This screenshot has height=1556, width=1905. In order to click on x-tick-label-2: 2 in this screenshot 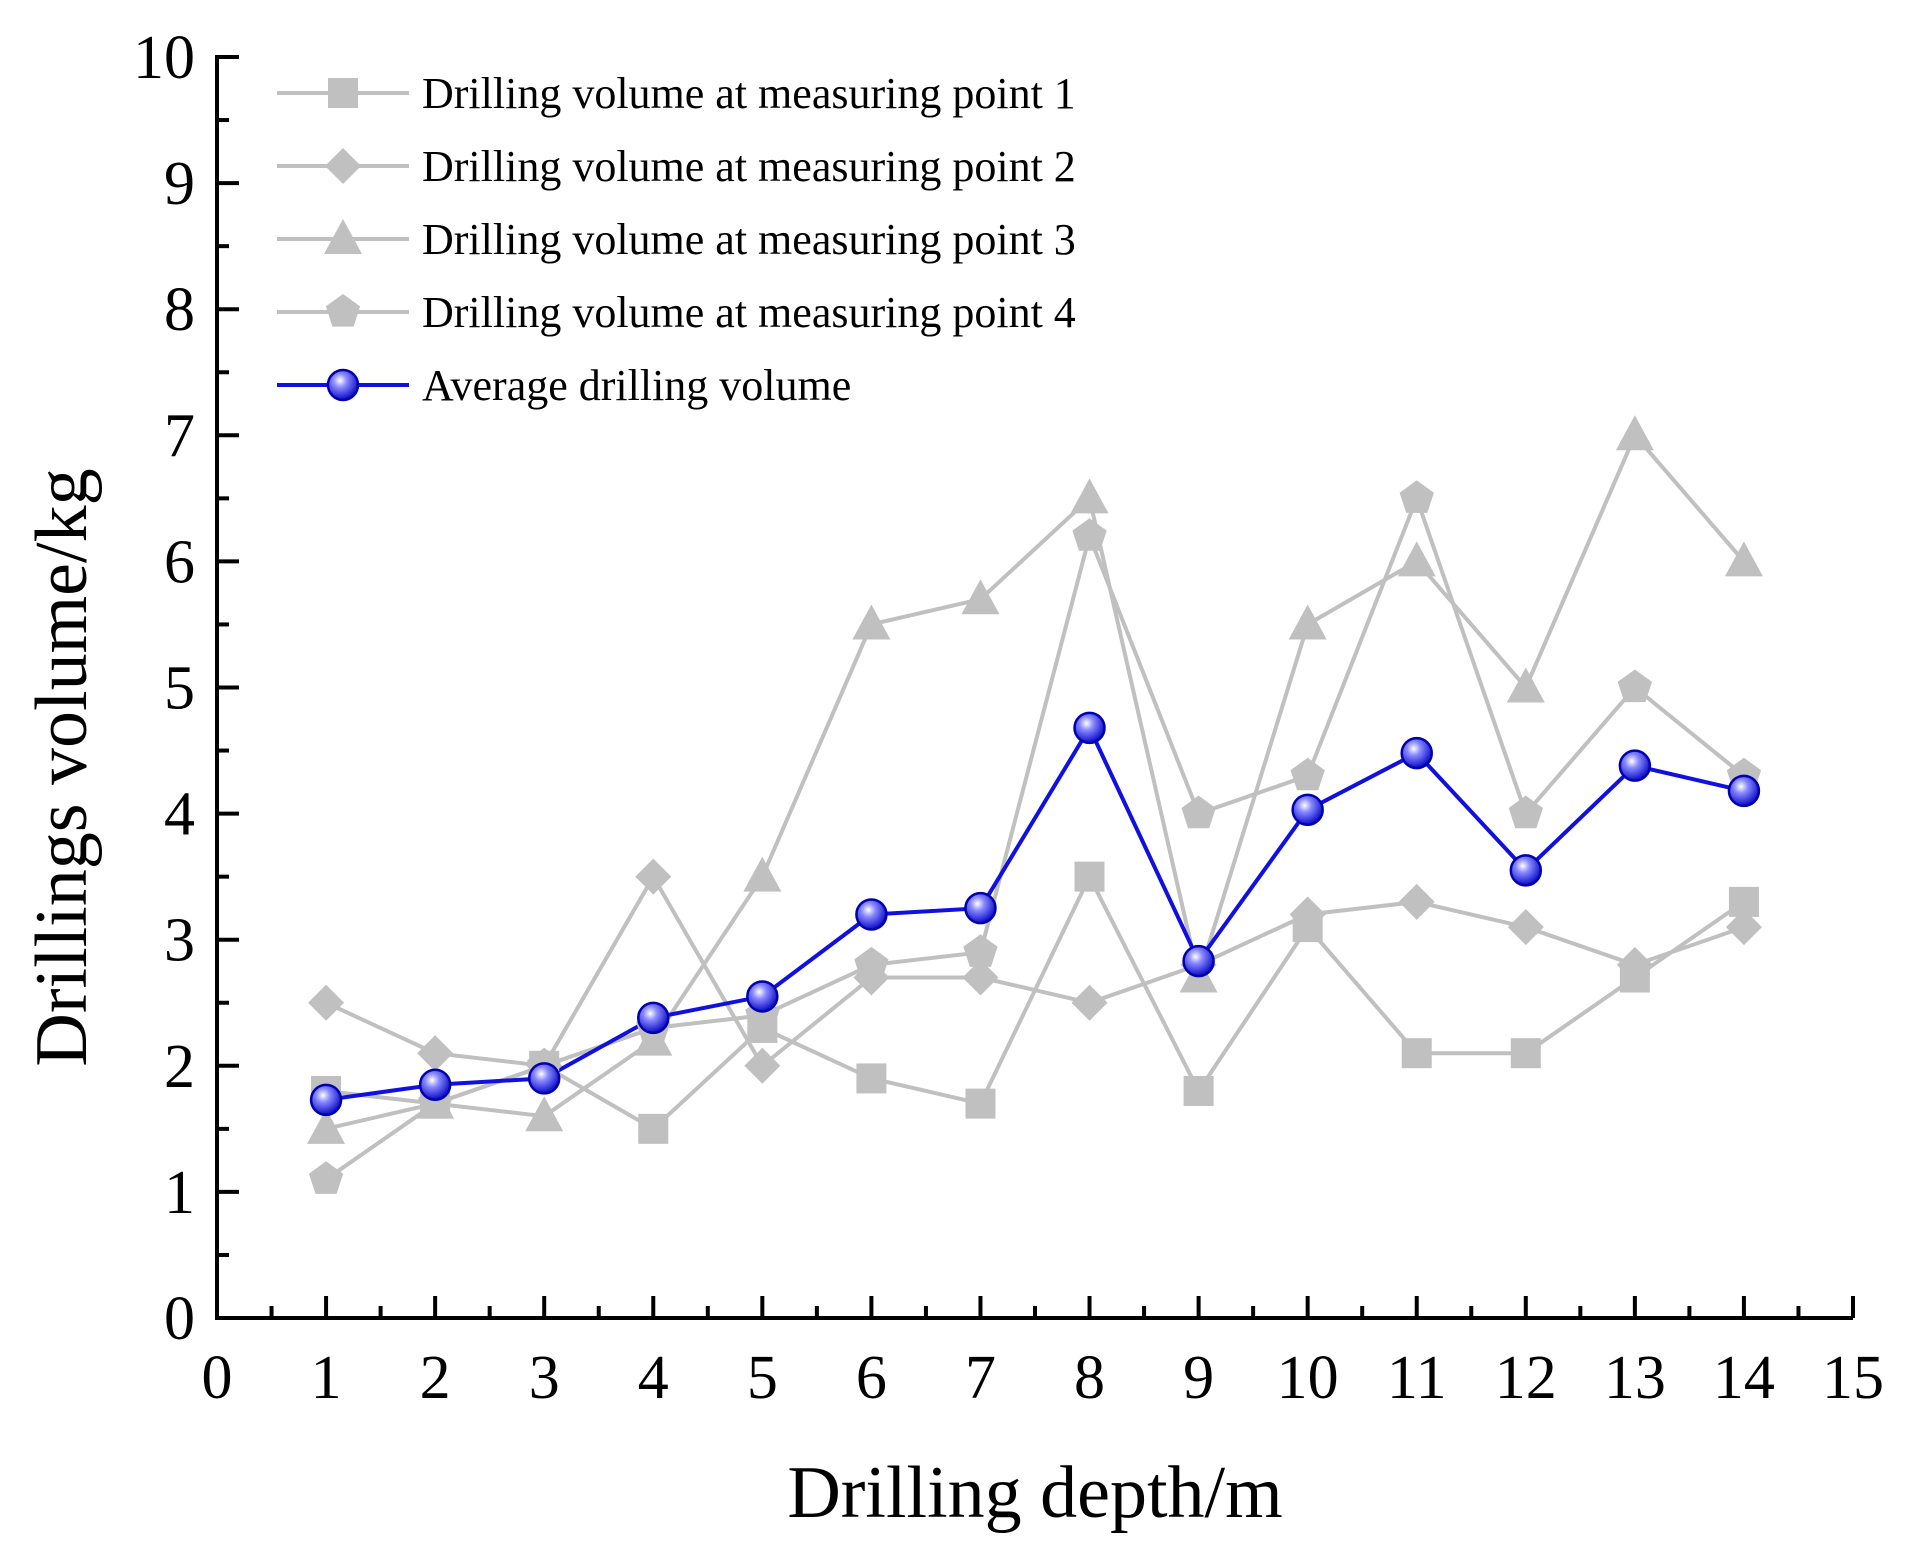, I will do `click(435, 1378)`.